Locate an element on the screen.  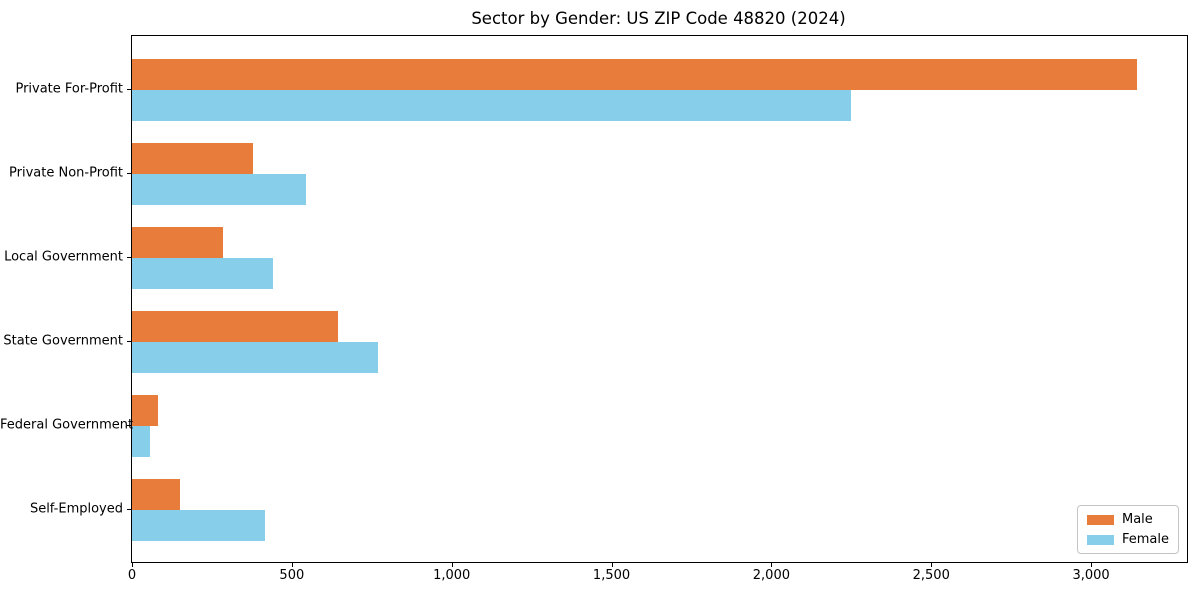
x-tick-label: 2,500 is located at coordinates (931, 575).